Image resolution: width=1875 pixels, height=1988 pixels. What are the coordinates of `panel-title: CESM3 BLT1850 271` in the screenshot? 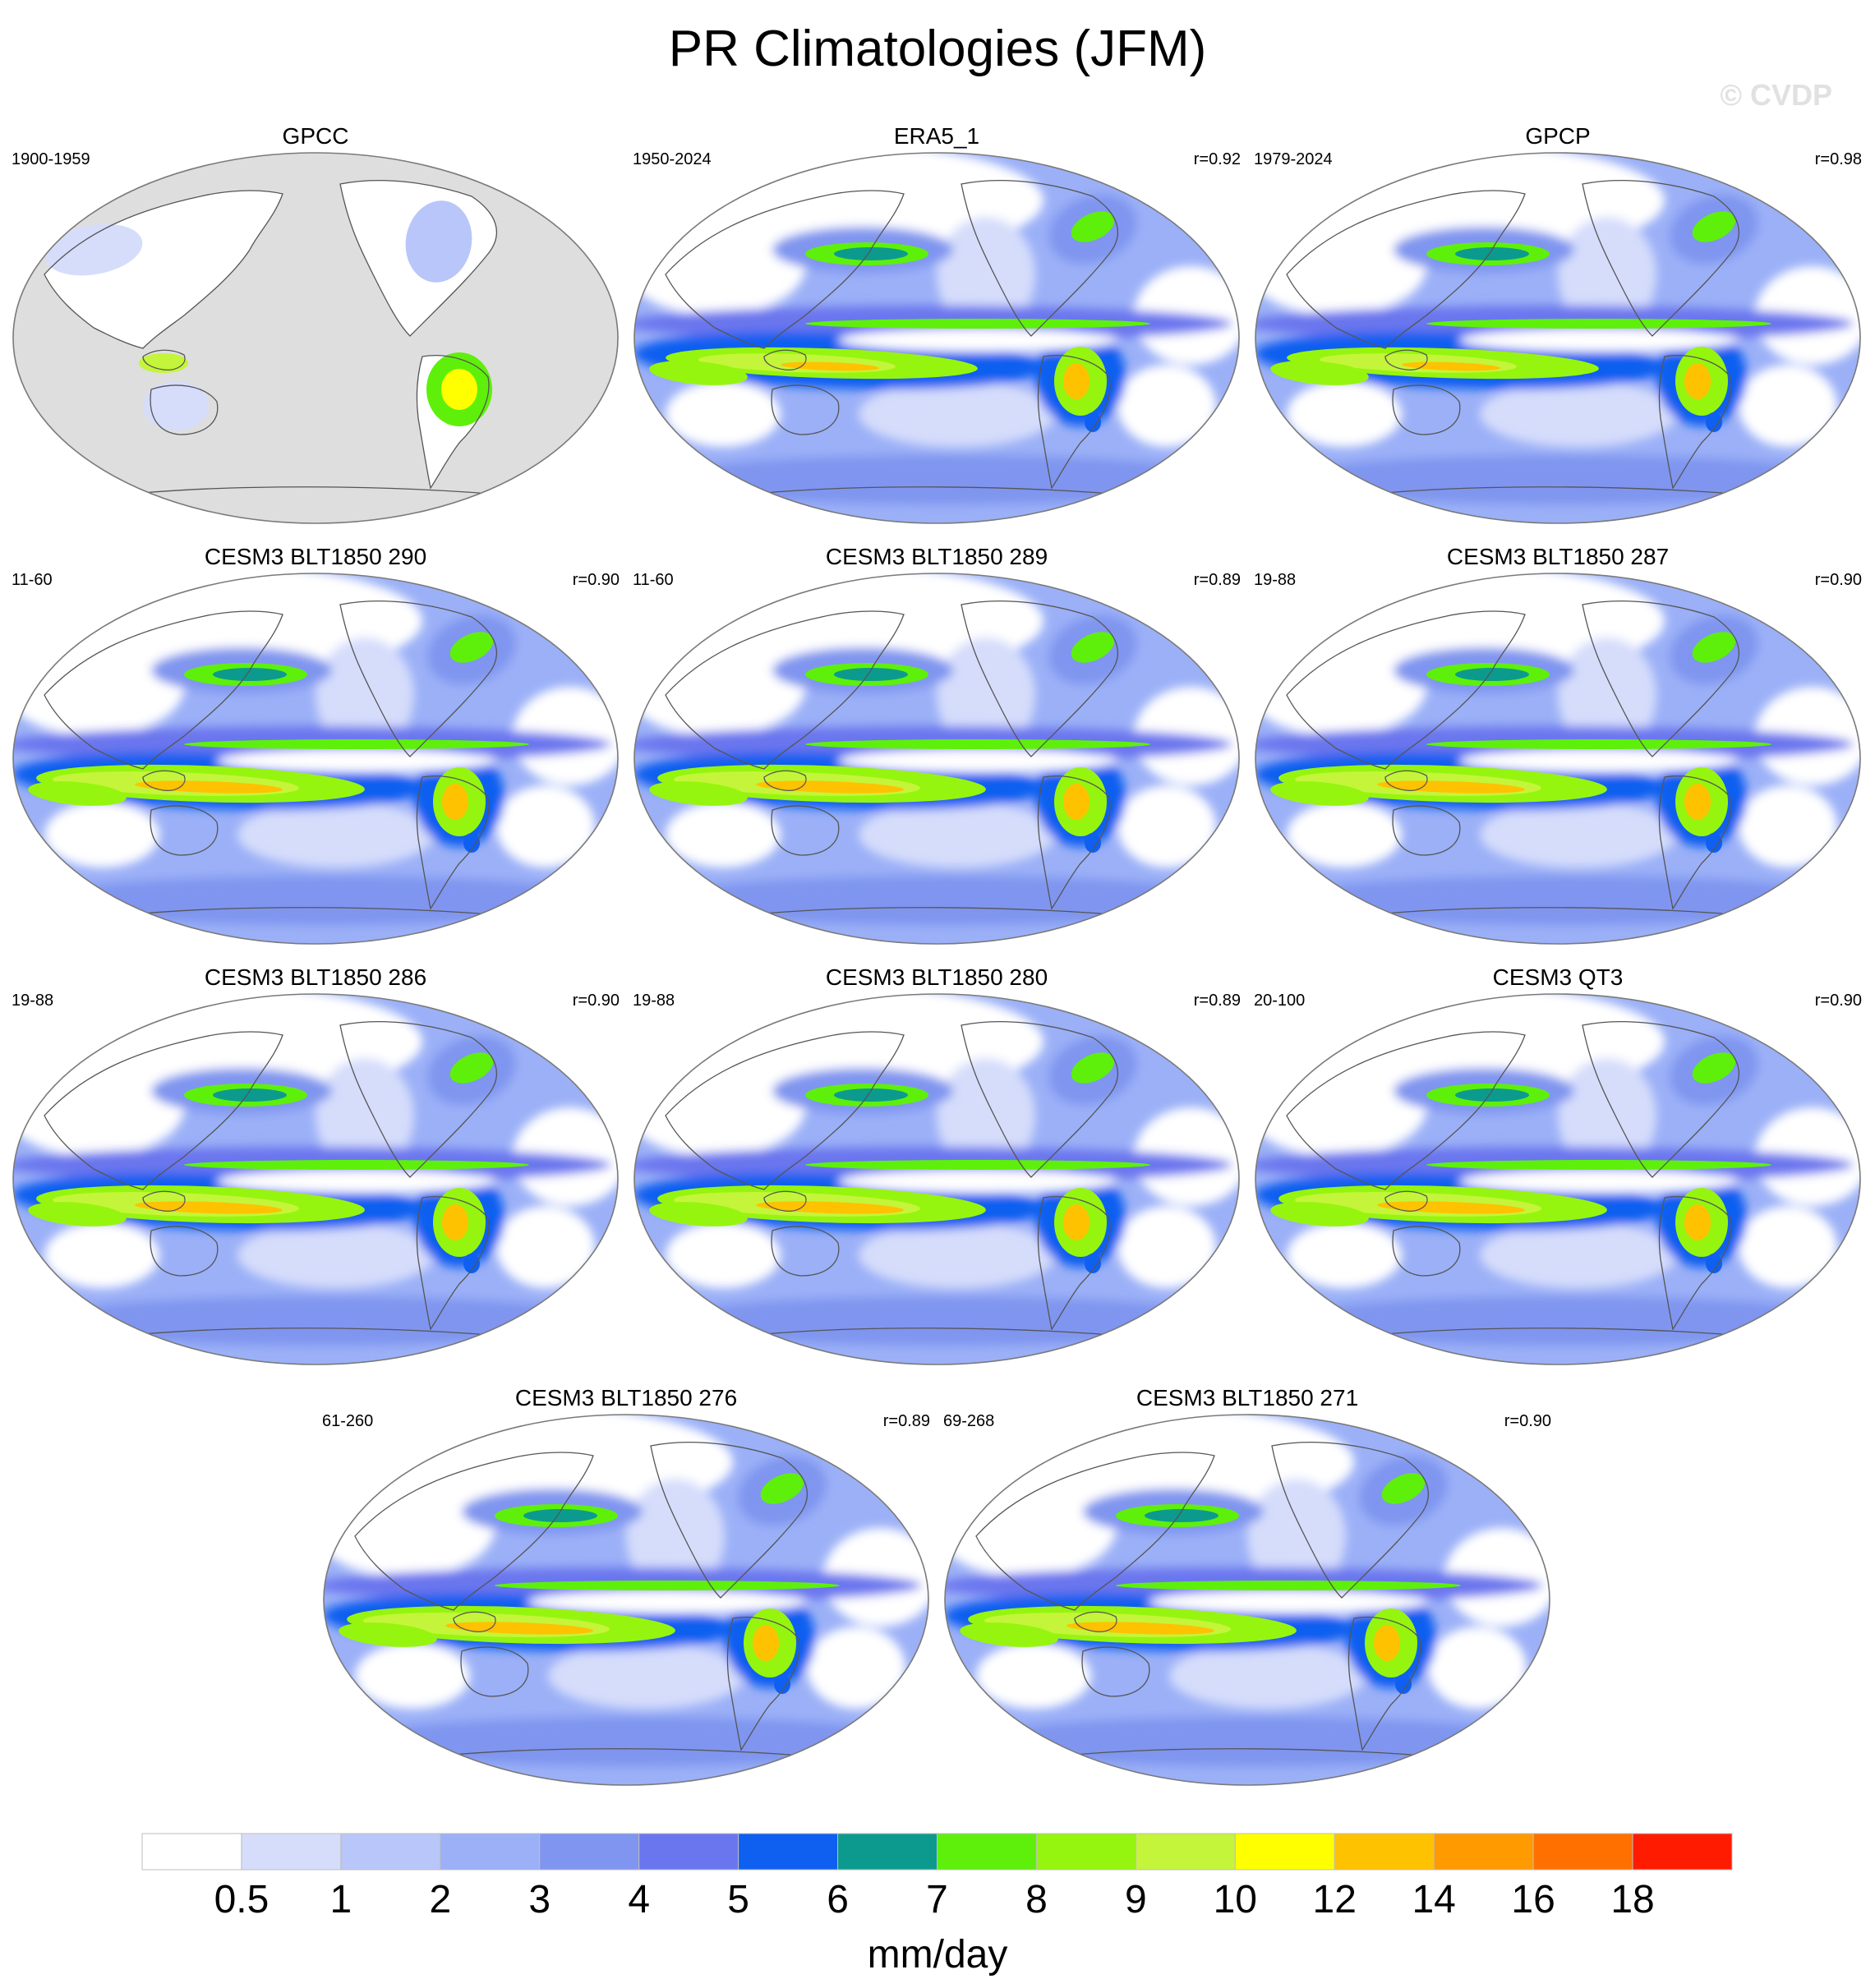 It's located at (1247, 1397).